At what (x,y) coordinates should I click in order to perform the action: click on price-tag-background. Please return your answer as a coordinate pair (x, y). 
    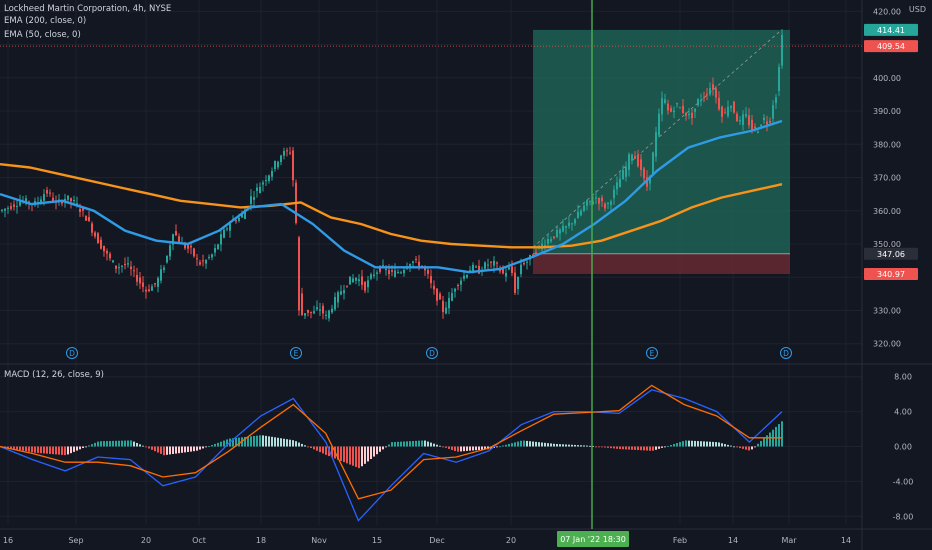
    Looking at the image, I should click on (891, 46).